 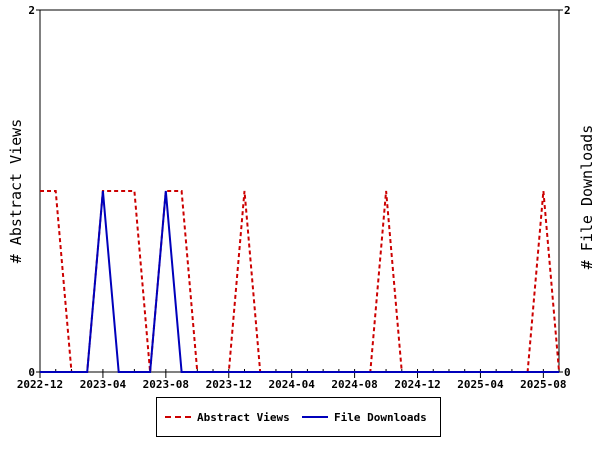 I want to click on x-tick-label-2022-12: 2022-12, so click(x=40, y=384).